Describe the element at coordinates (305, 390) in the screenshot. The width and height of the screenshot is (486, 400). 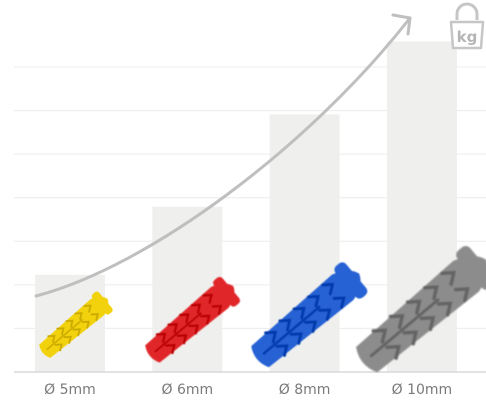
I see `x-tick-label: Ø 8mm` at that location.